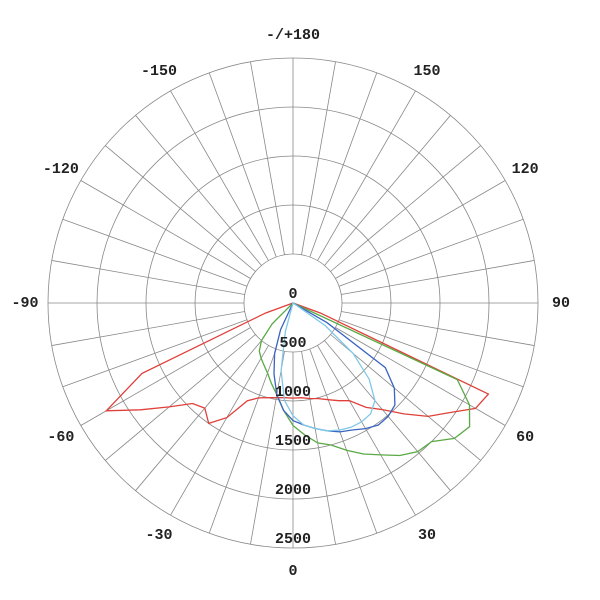 The image size is (600, 600). What do you see at coordinates (292, 571) in the screenshot?
I see `angle-tick-label: 0` at bounding box center [292, 571].